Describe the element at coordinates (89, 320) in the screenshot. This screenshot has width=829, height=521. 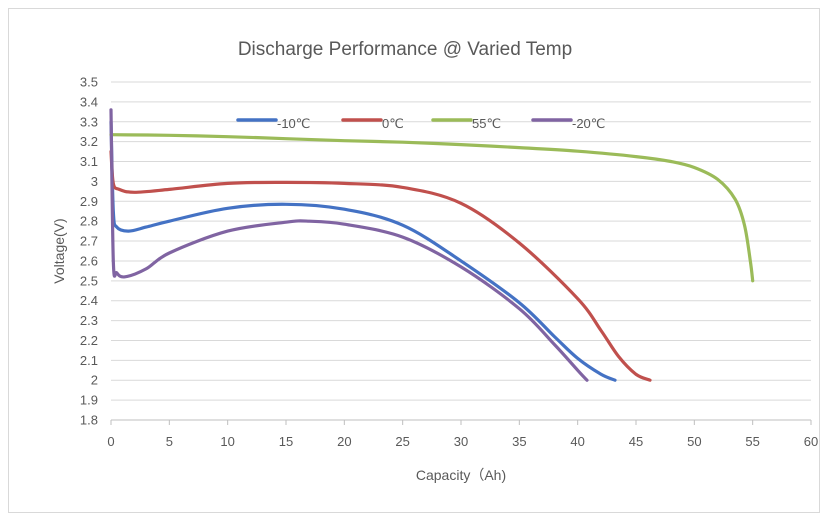
I see `y-tick-label: 2.3` at that location.